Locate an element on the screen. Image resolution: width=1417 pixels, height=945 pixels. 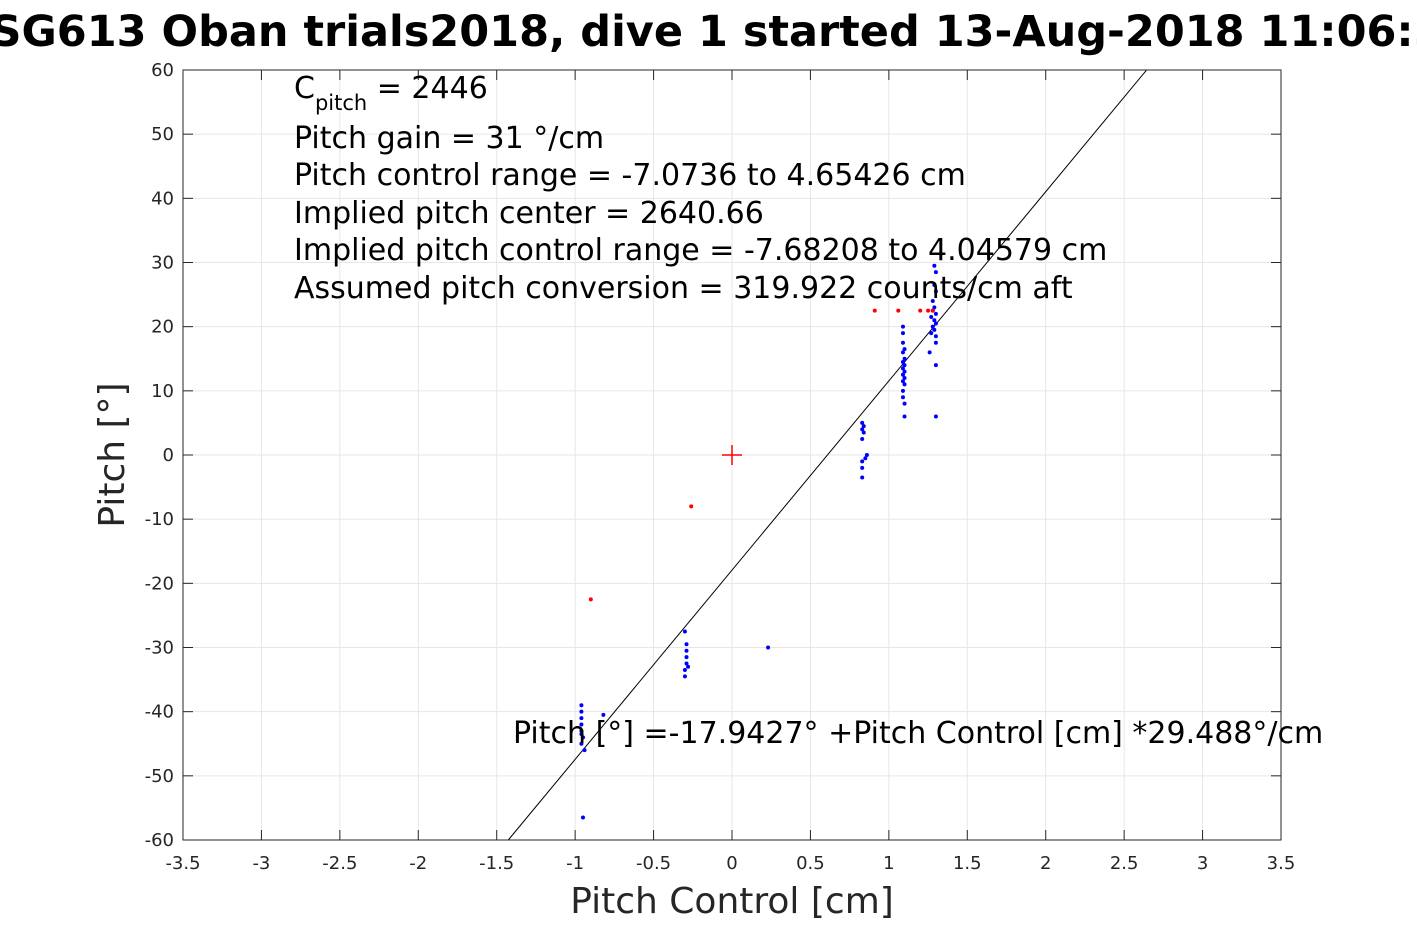
x-tick-label: -0.5 is located at coordinates (653, 863).